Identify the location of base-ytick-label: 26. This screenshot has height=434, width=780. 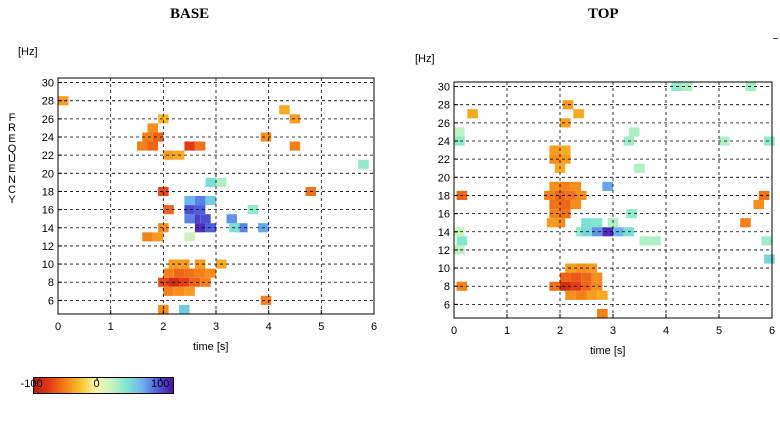
(48, 120).